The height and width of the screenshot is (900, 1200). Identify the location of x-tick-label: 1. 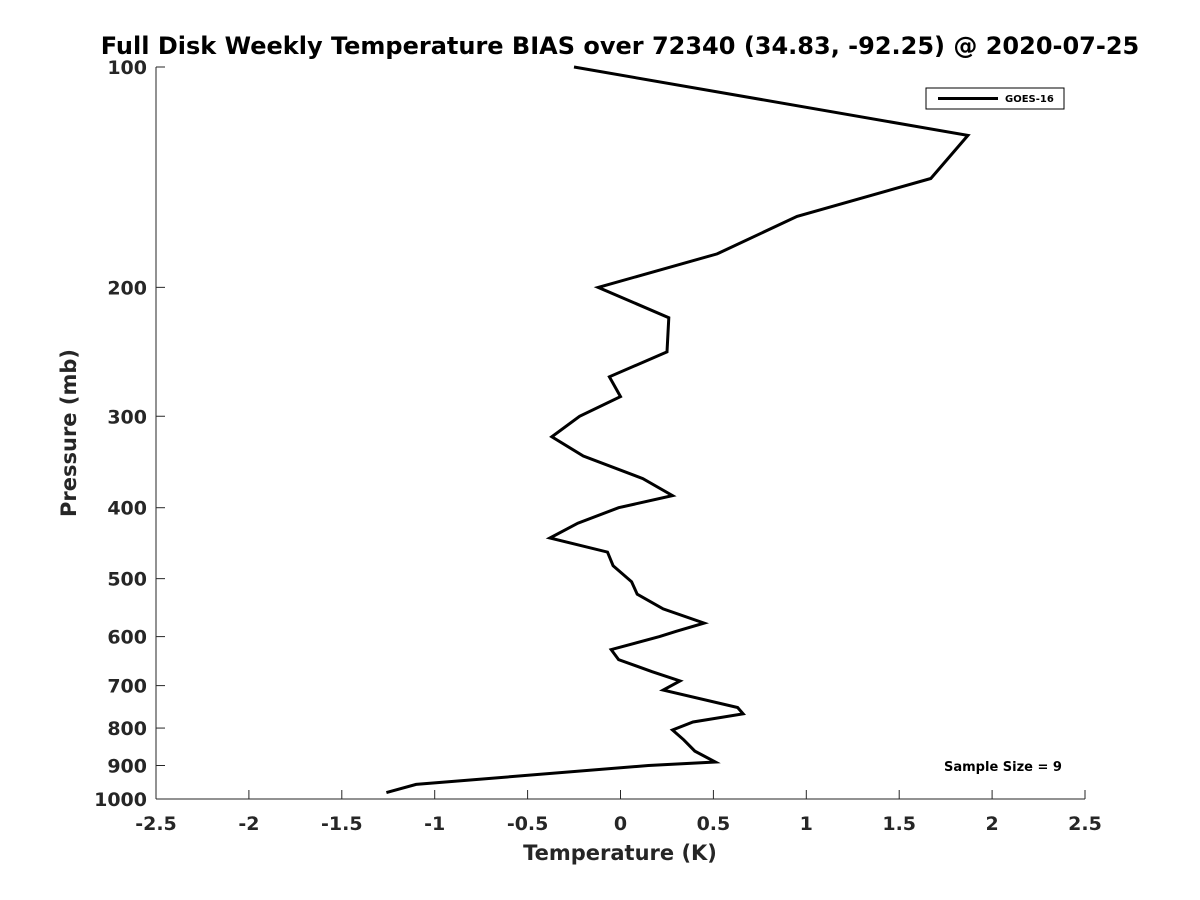
(806, 824).